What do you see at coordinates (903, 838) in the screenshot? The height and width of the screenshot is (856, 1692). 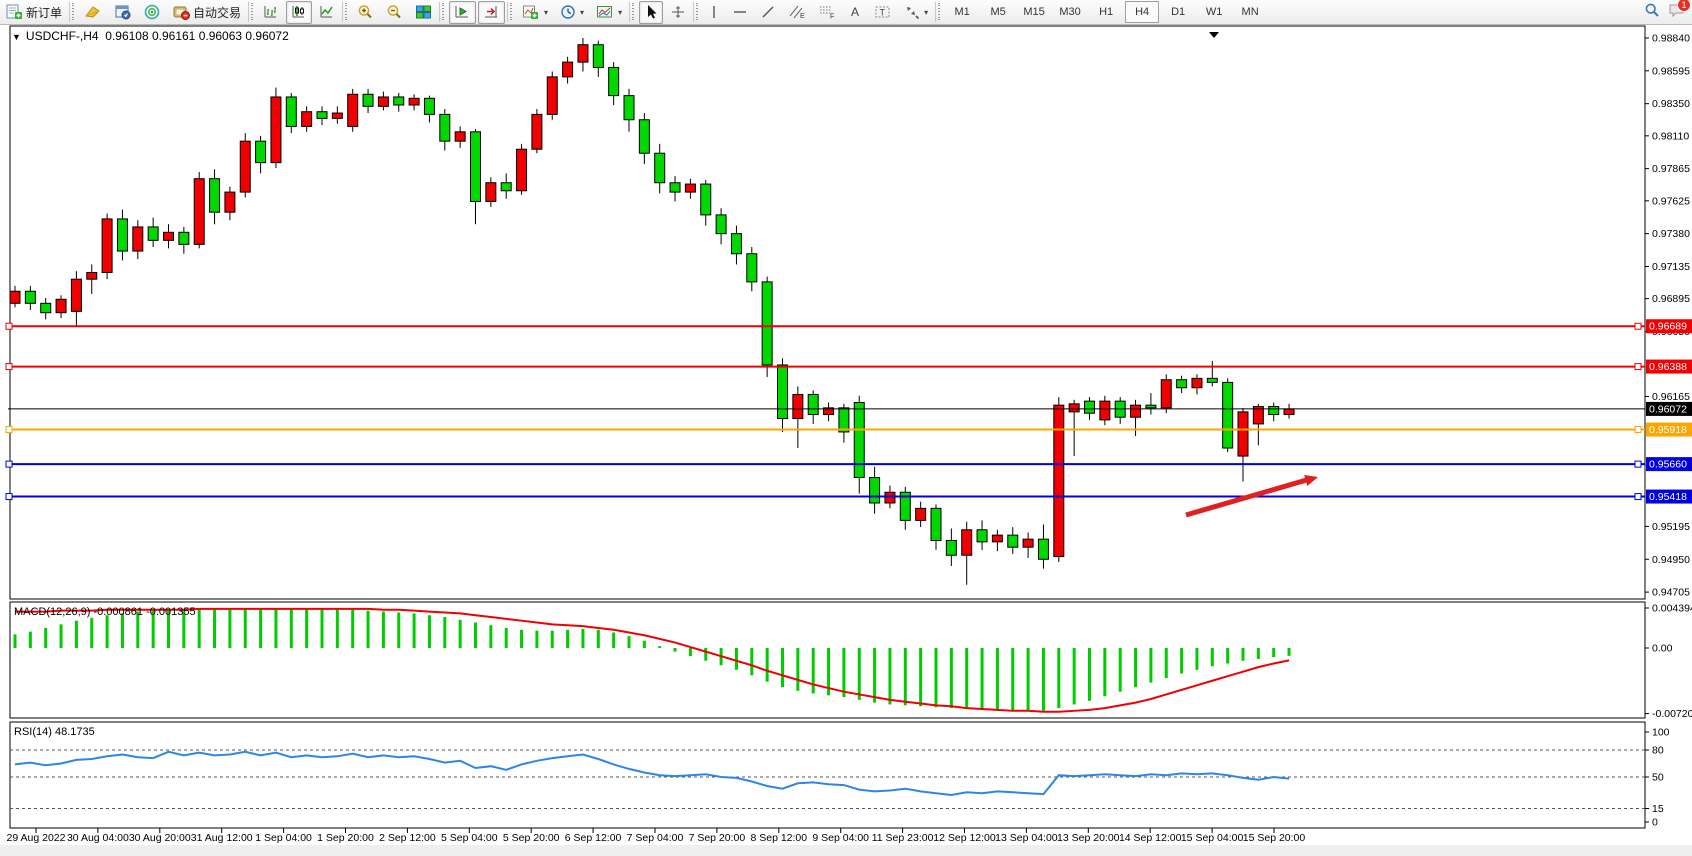 I see `svg-text: 11 Sep 23:00` at bounding box center [903, 838].